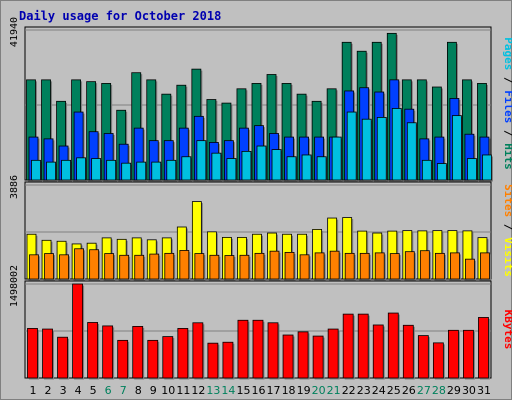 This screenshot has height=401, width=512. I want to click on x-tick-label-12: 12, so click(198, 390).